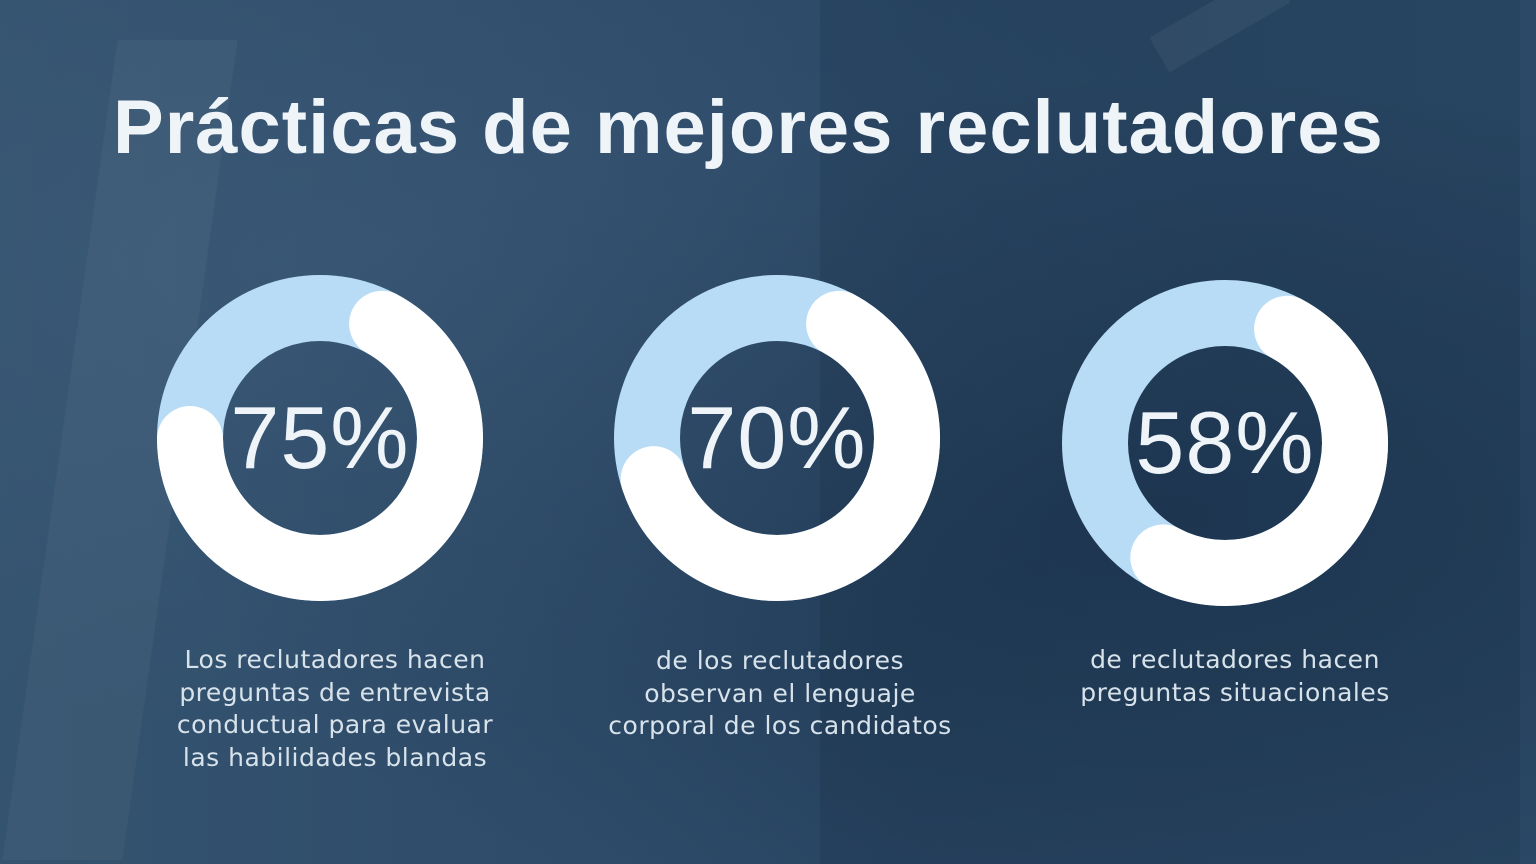 Image resolution: width=1536 pixels, height=864 pixels. I want to click on percentage-value-1: 75%, so click(320, 437).